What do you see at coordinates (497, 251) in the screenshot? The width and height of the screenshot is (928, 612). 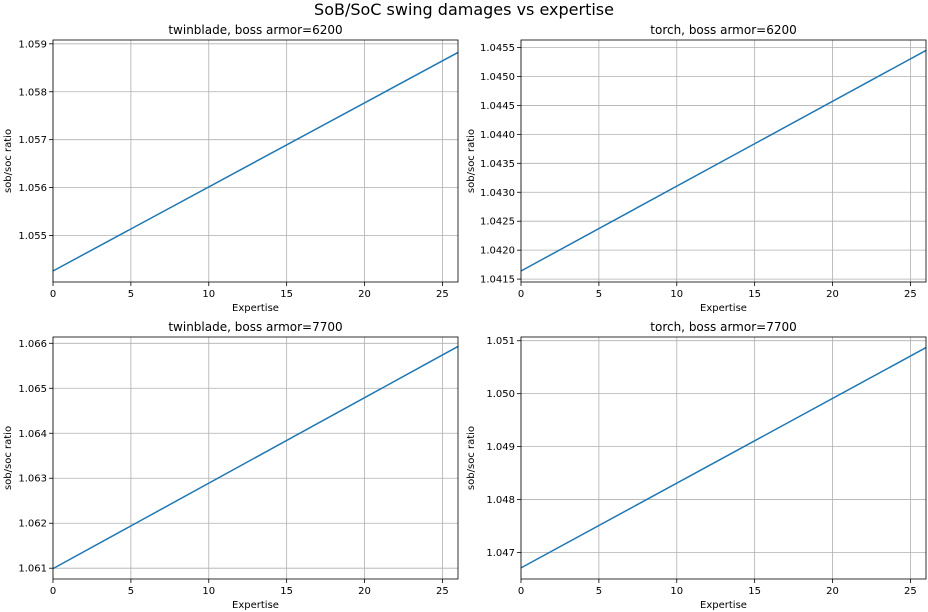 I see `y-tick-label: 1.0420` at bounding box center [497, 251].